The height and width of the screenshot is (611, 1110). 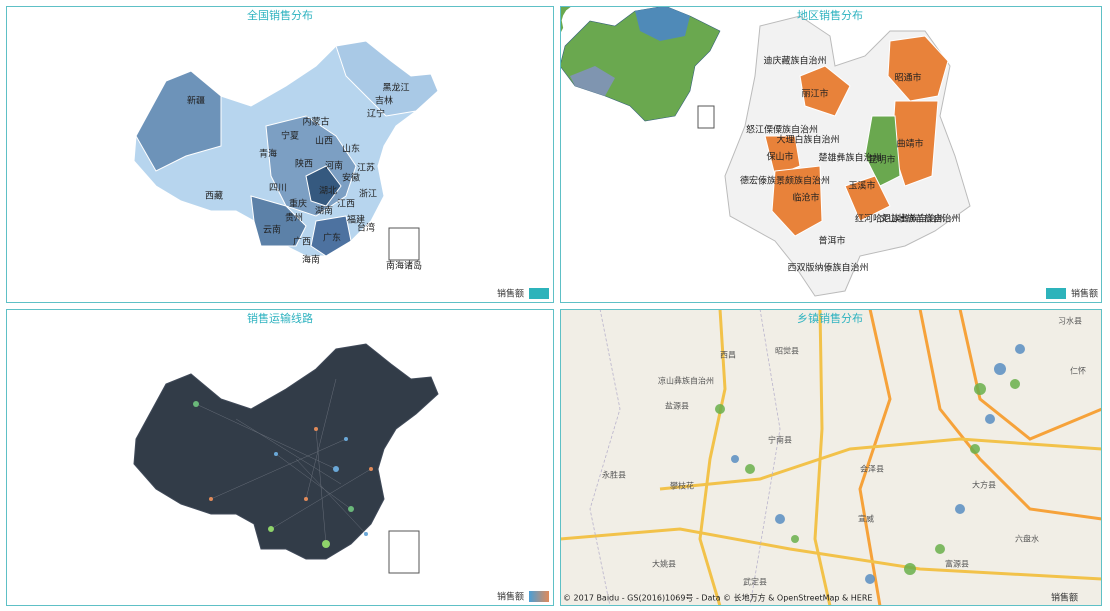 I want to click on place-label: 宁南县, so click(x=780, y=440).